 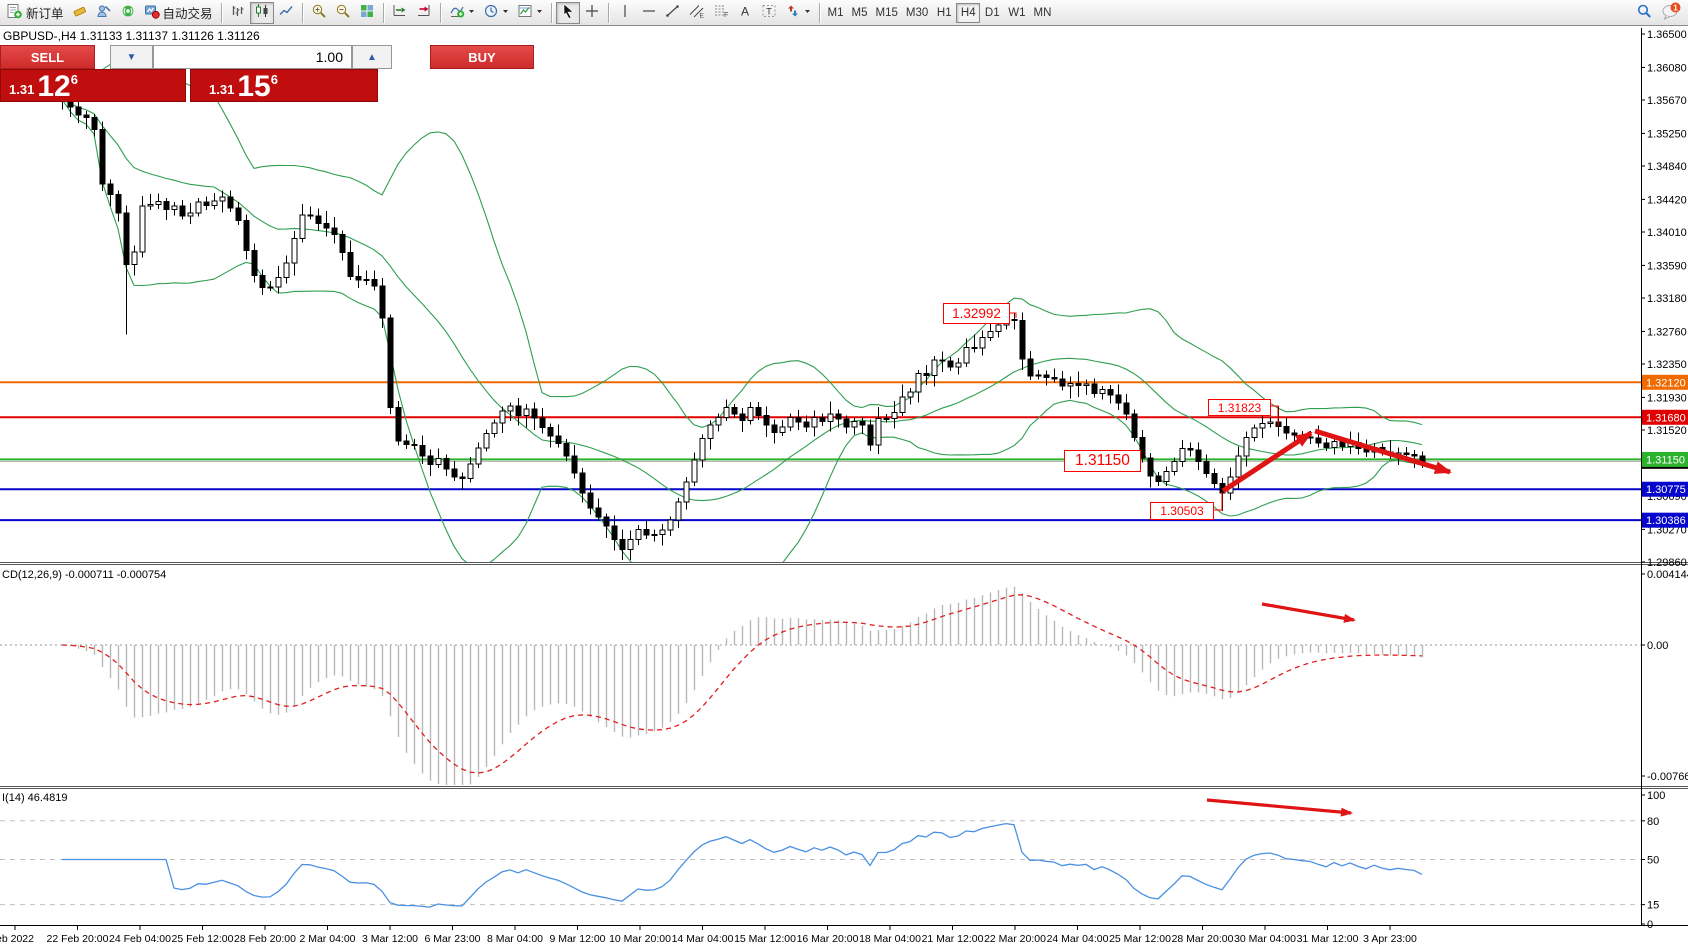 I want to click on auto-scroll-button, so click(x=400, y=13).